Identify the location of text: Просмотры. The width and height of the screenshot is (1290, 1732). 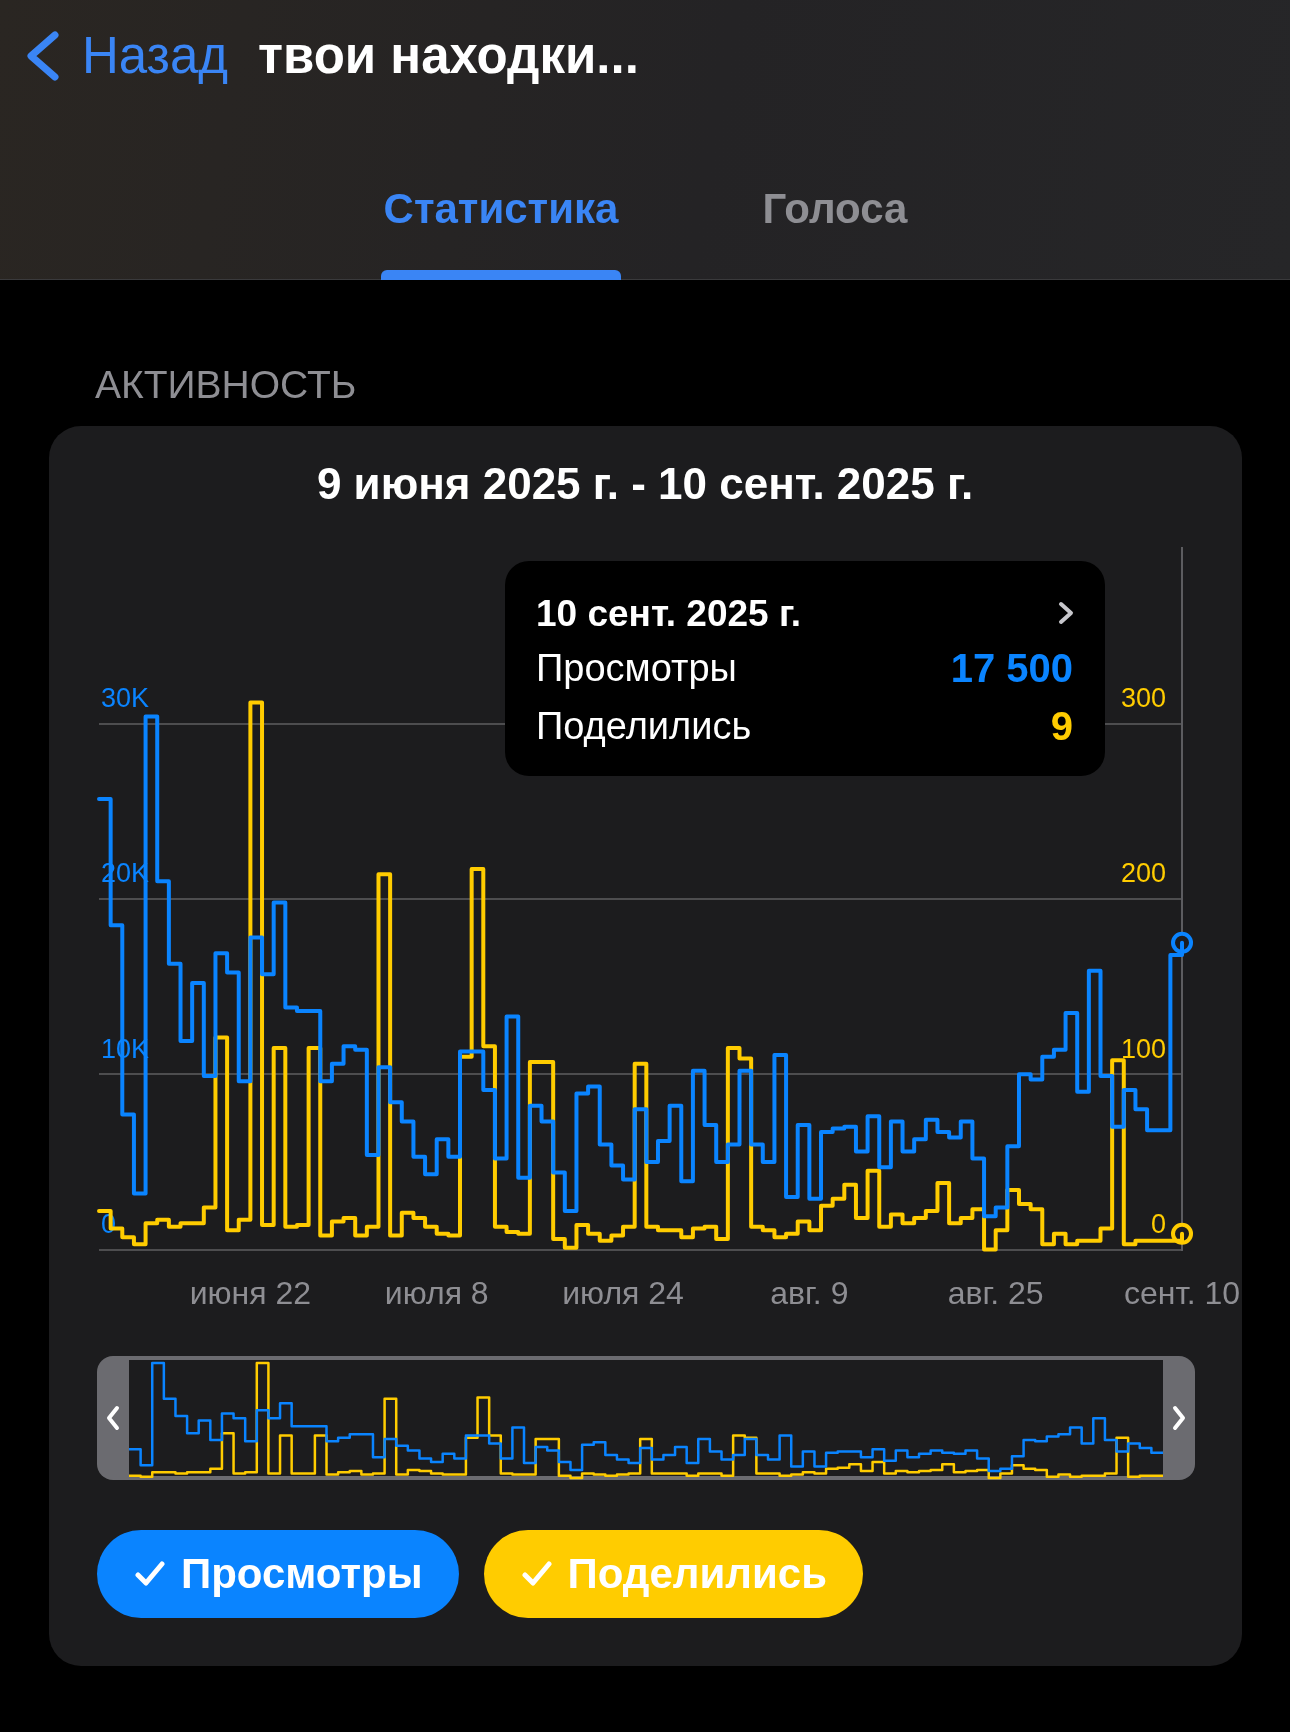
(302, 1573).